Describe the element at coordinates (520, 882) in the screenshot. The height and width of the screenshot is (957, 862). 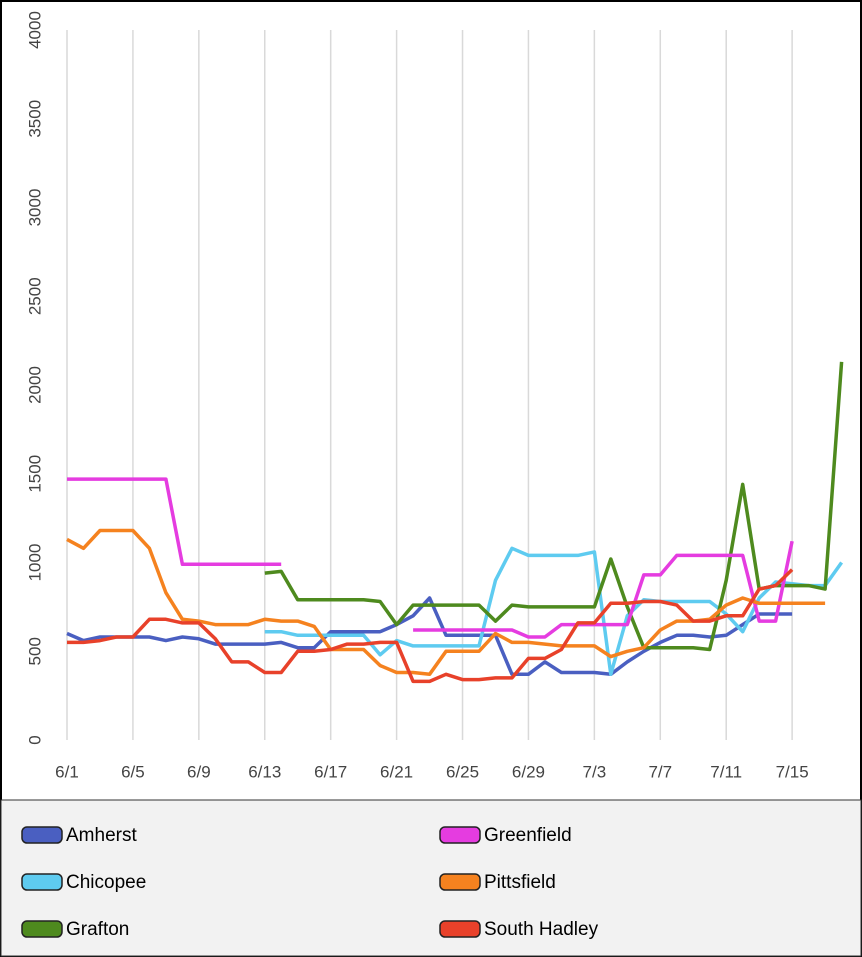
I see `legend-label: Pittsfield` at that location.